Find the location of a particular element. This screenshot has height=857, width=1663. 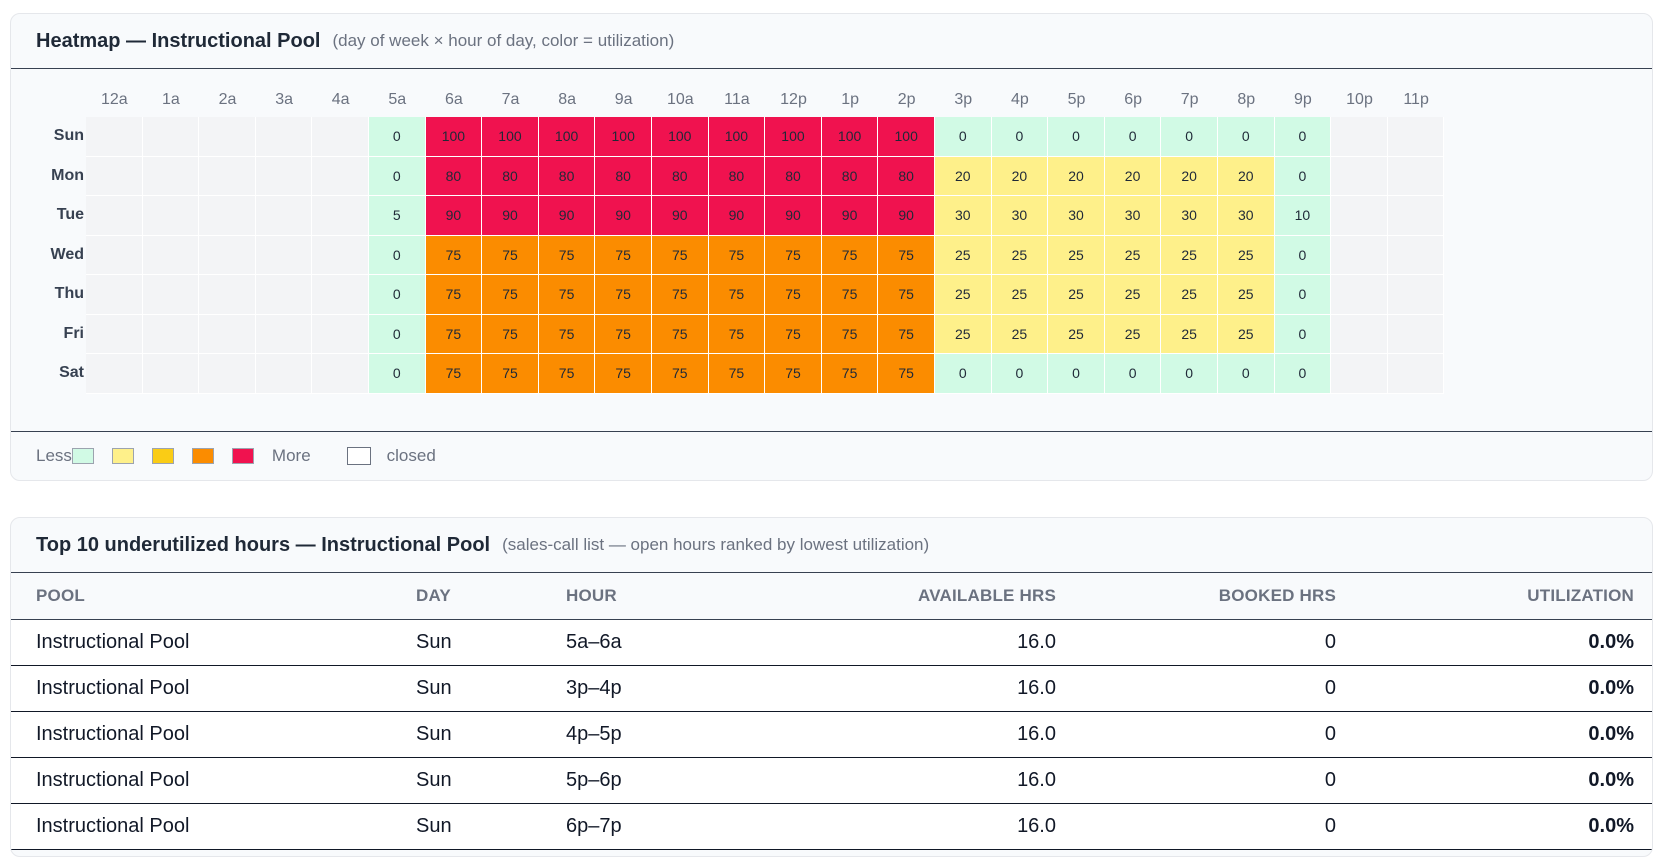

heatmap-cell: 5 is located at coordinates (397, 216).